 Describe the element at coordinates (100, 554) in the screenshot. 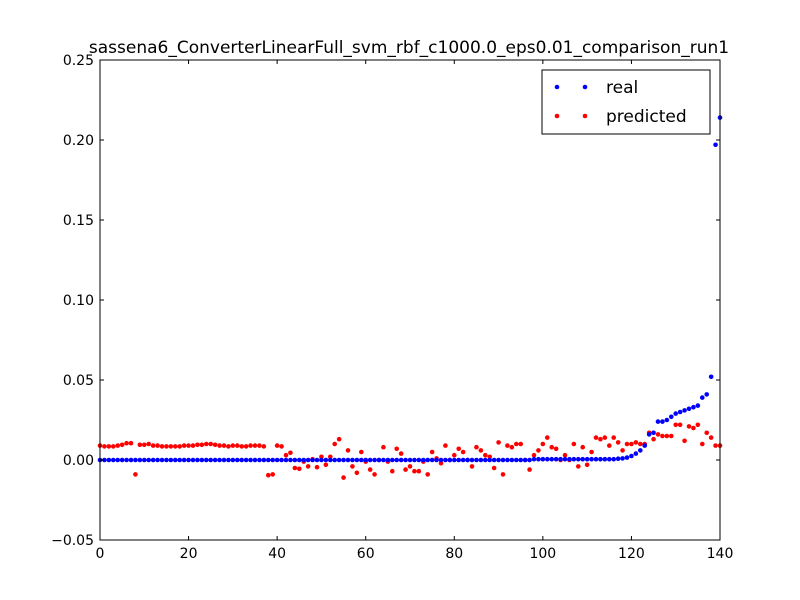

I see `x-tick-label: 0` at that location.